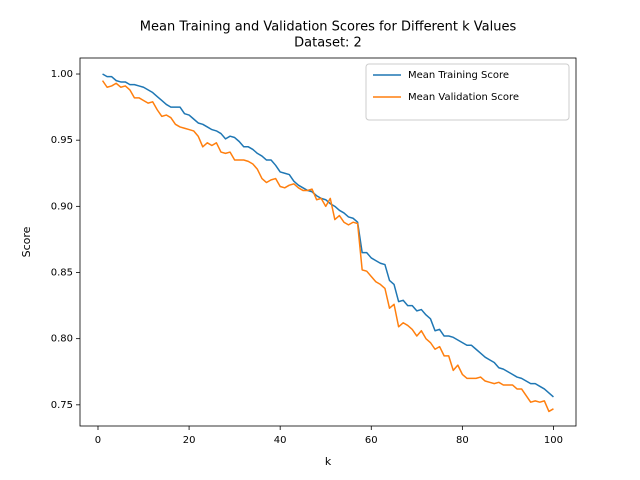 This screenshot has height=480, width=640. Describe the element at coordinates (462, 440) in the screenshot. I see `x-tick-label: 80` at that location.